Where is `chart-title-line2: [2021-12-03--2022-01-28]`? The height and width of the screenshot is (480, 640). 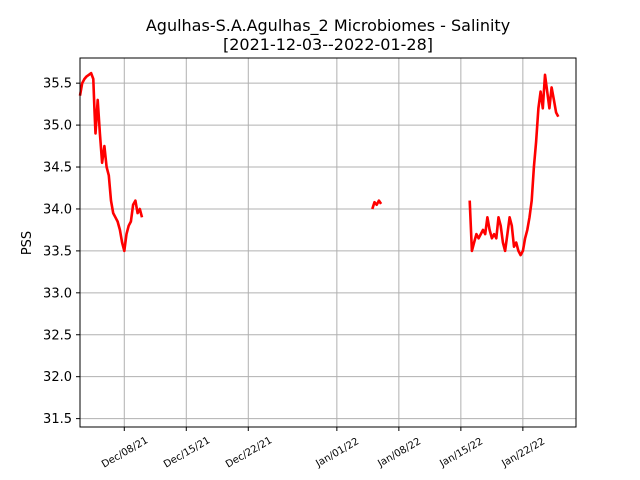 chart-title-line2: [2021-12-03--2022-01-28] is located at coordinates (328, 44).